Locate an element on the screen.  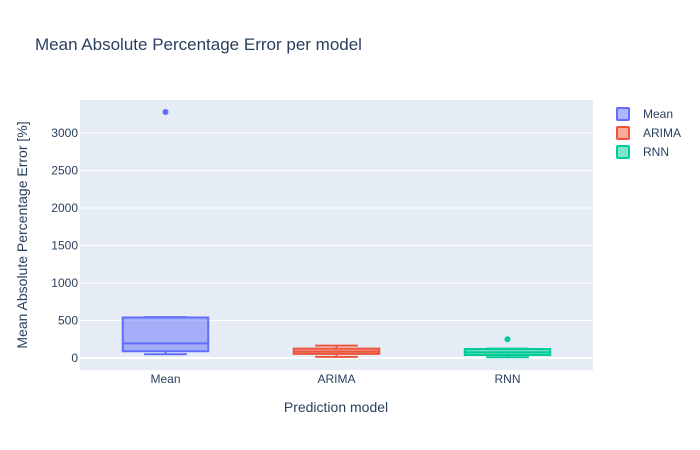
x-tick-label: ARIMA is located at coordinates (336, 379).